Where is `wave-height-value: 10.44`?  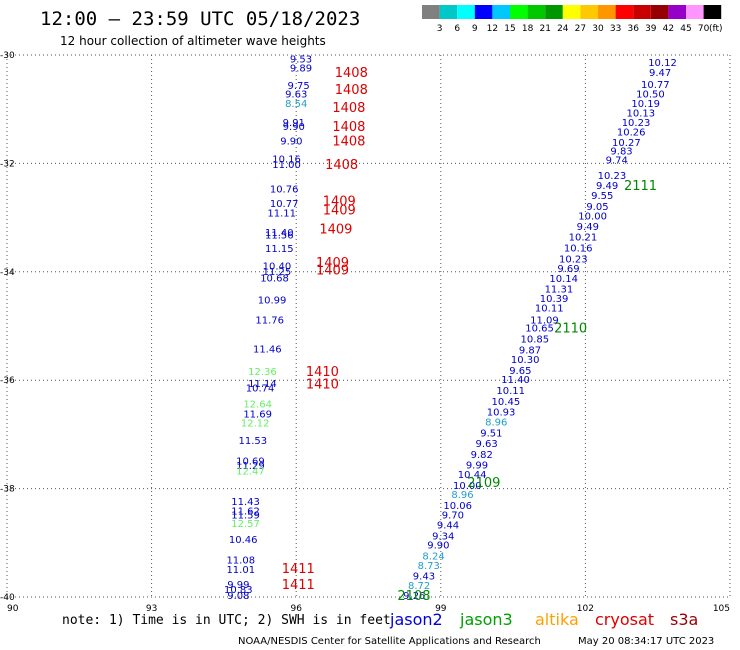
wave-height-value: 10.44 is located at coordinates (472, 475).